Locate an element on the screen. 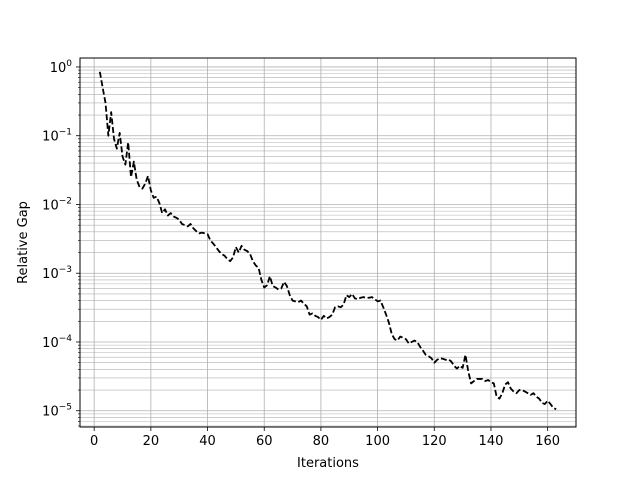 The image size is (640, 480). x-axis: 0 20 40 60 80 100 120 140 160 is located at coordinates (325, 438).